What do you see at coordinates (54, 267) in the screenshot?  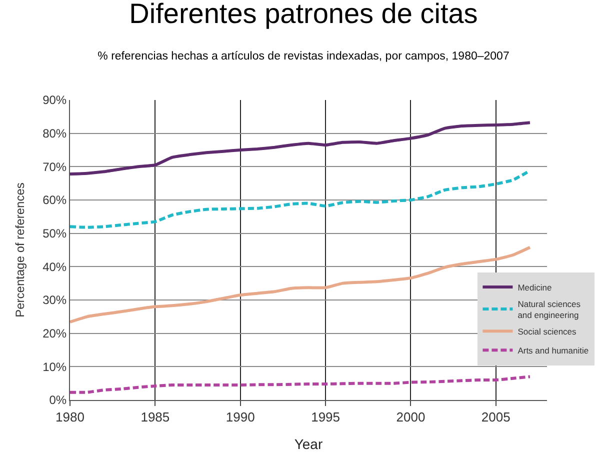 I see `y-tick-label: 40%` at bounding box center [54, 267].